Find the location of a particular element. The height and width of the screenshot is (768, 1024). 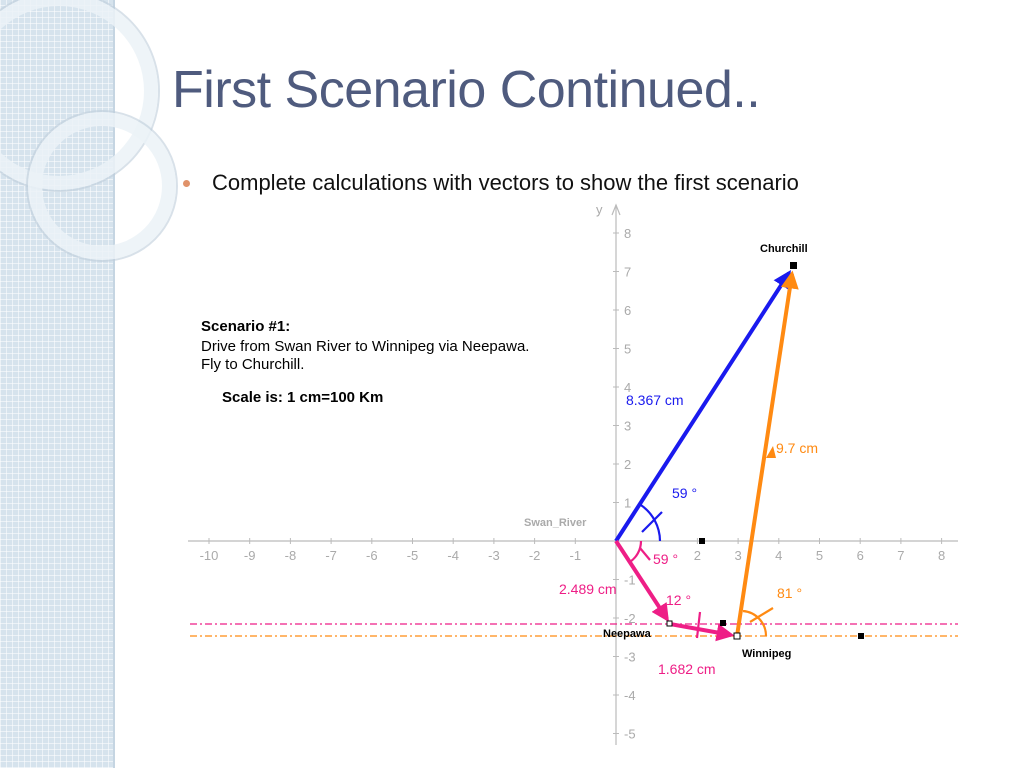

orange-angle-arc is located at coordinates (755, 623).